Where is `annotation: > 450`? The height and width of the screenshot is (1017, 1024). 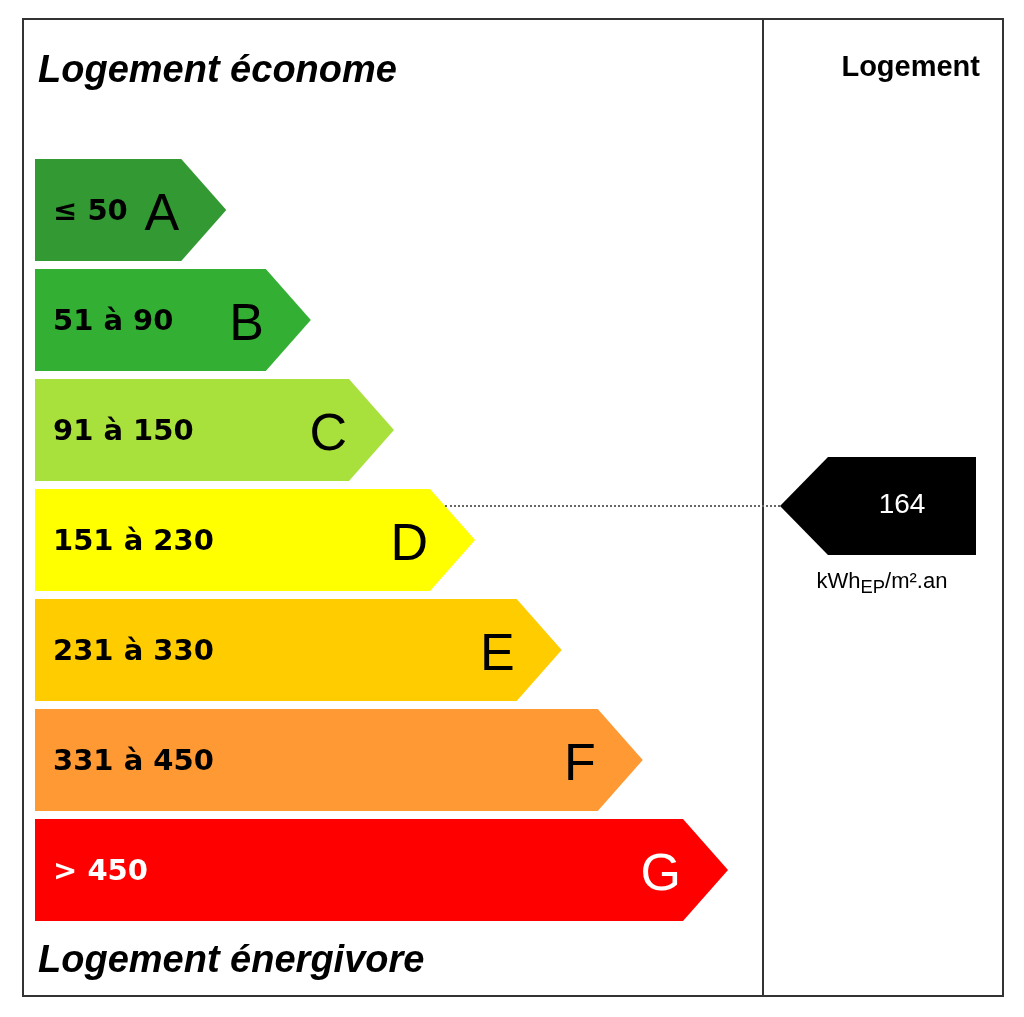
annotation: > 450 is located at coordinates (100, 870).